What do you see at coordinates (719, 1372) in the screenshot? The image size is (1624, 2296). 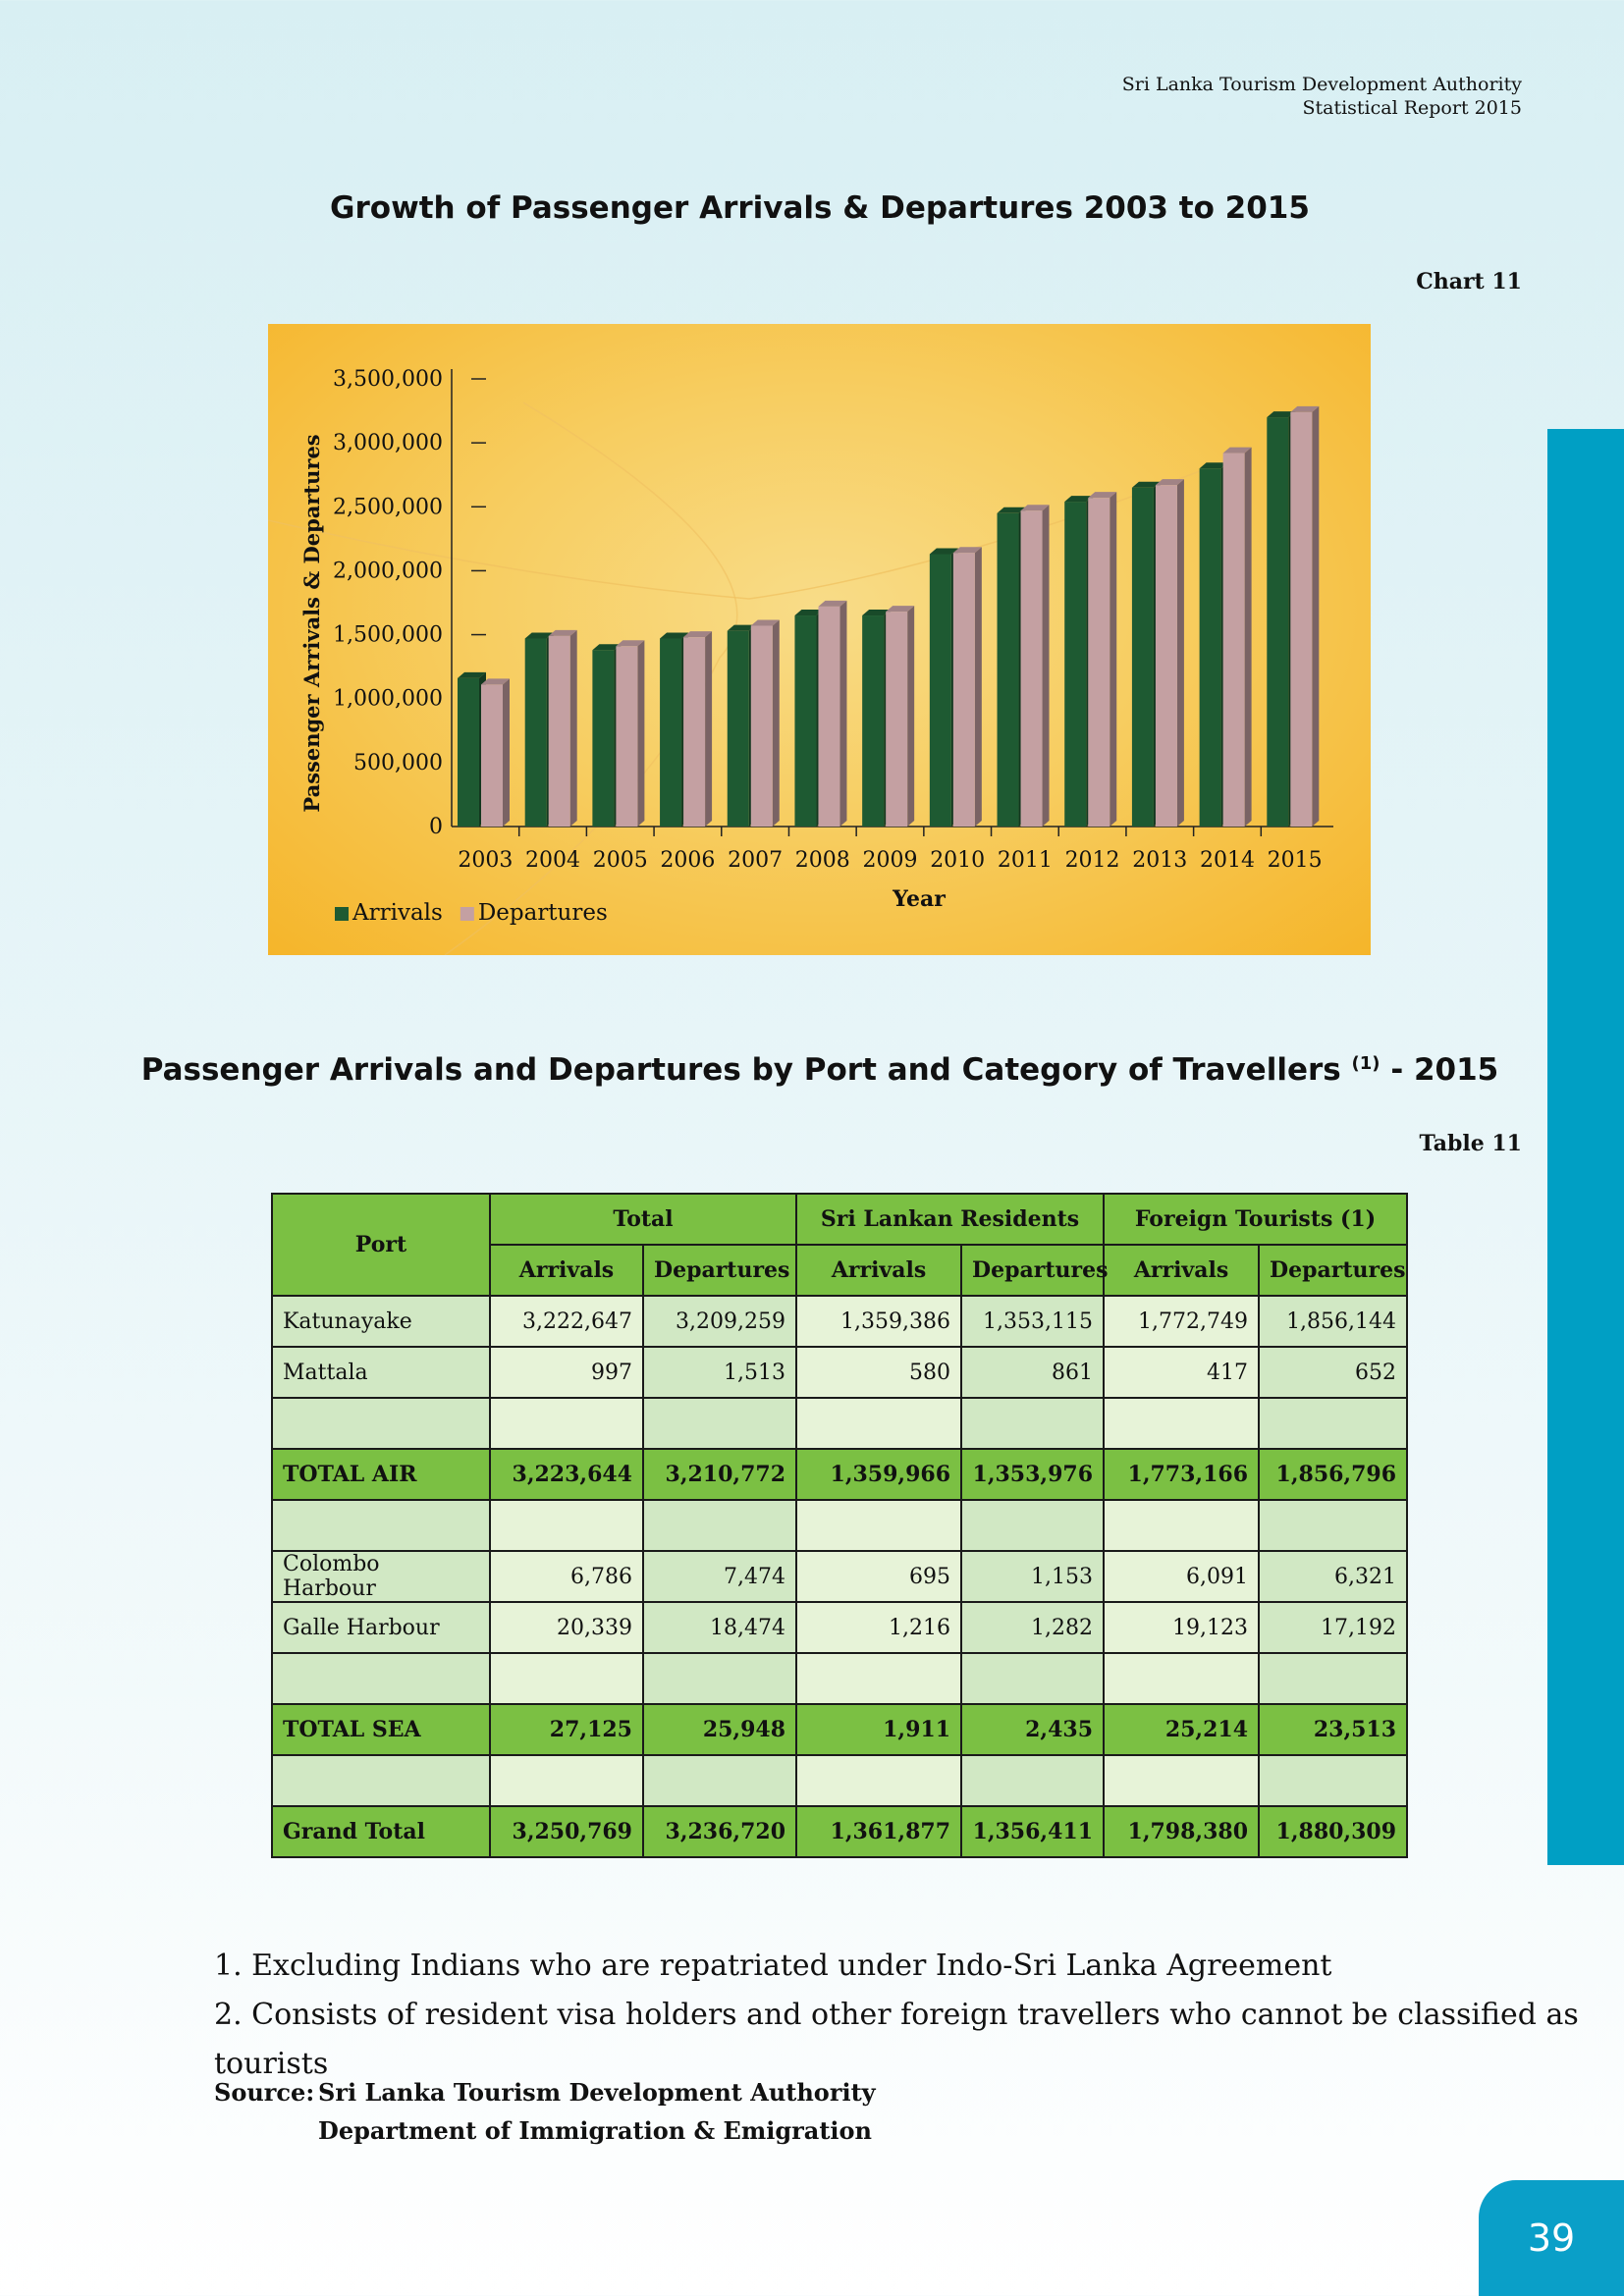 I see `value-cell: 1,513` at bounding box center [719, 1372].